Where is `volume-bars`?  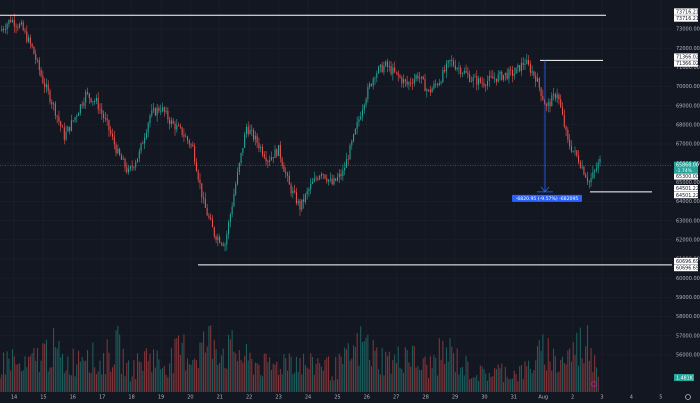
volume-bars is located at coordinates (299, 358).